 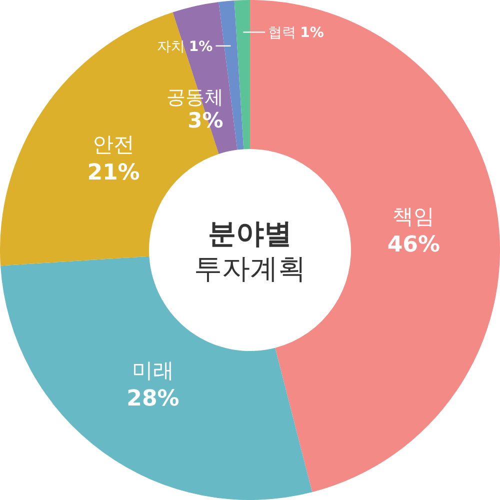 I want to click on donut-slice, so click(x=242, y=75).